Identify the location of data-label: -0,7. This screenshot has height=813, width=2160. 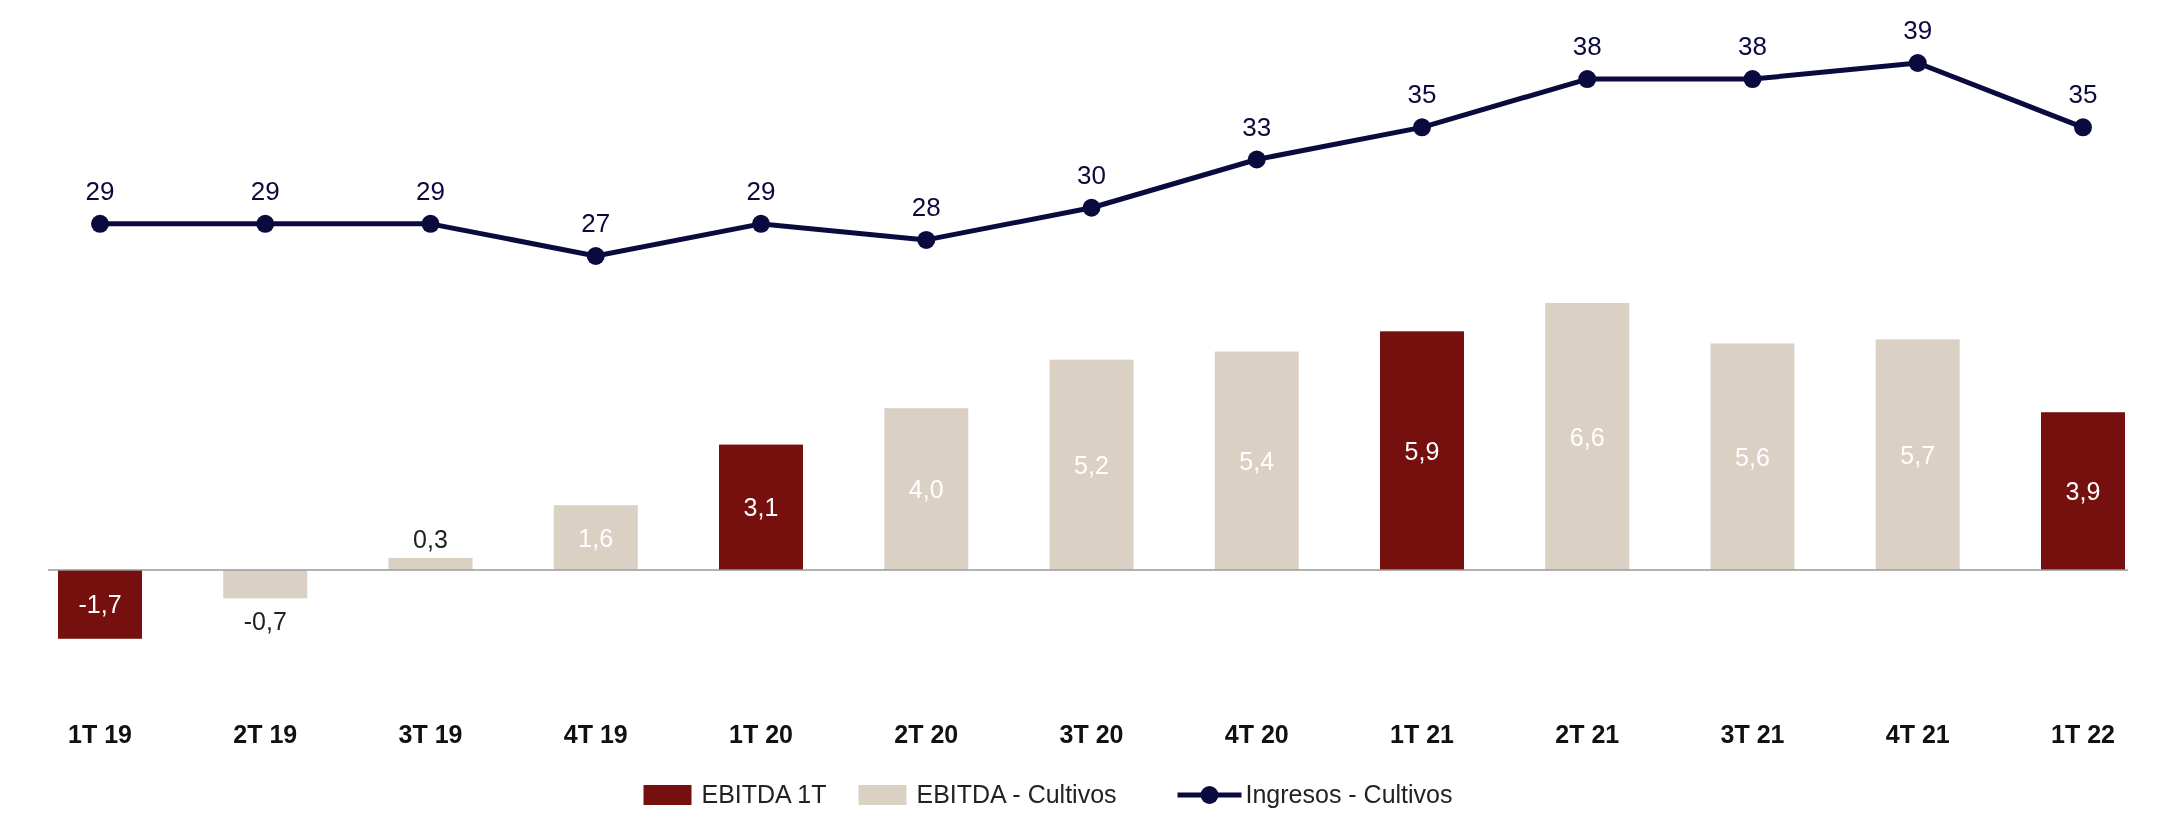
(265, 621).